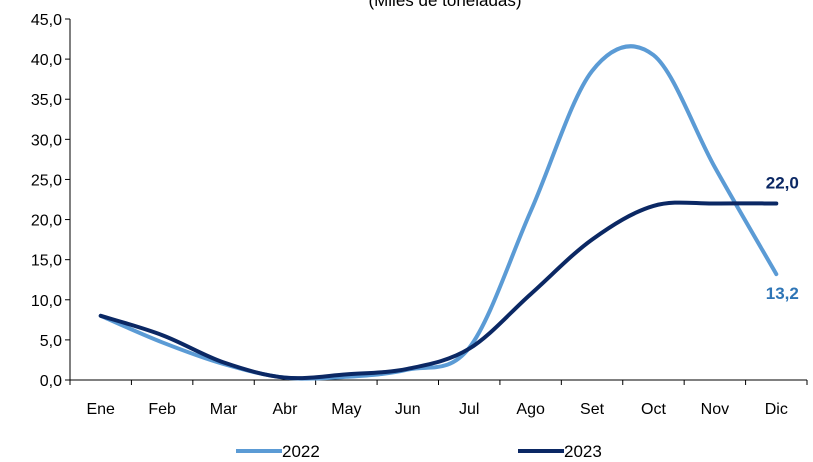 The image size is (813, 462). Describe the element at coordinates (444, 5) in the screenshot. I see `chart-subtitle: (Miles de toneladas)` at that location.